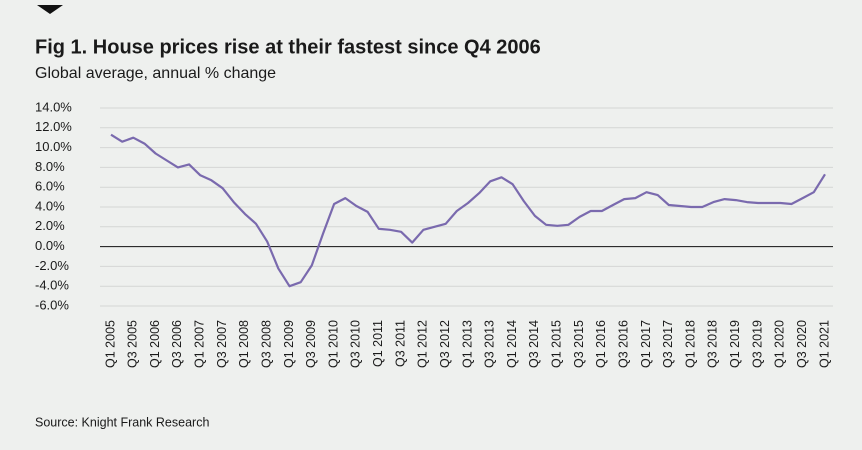 The width and height of the screenshot is (862, 450). I want to click on y-tick-label: 2.0%, so click(50, 225).